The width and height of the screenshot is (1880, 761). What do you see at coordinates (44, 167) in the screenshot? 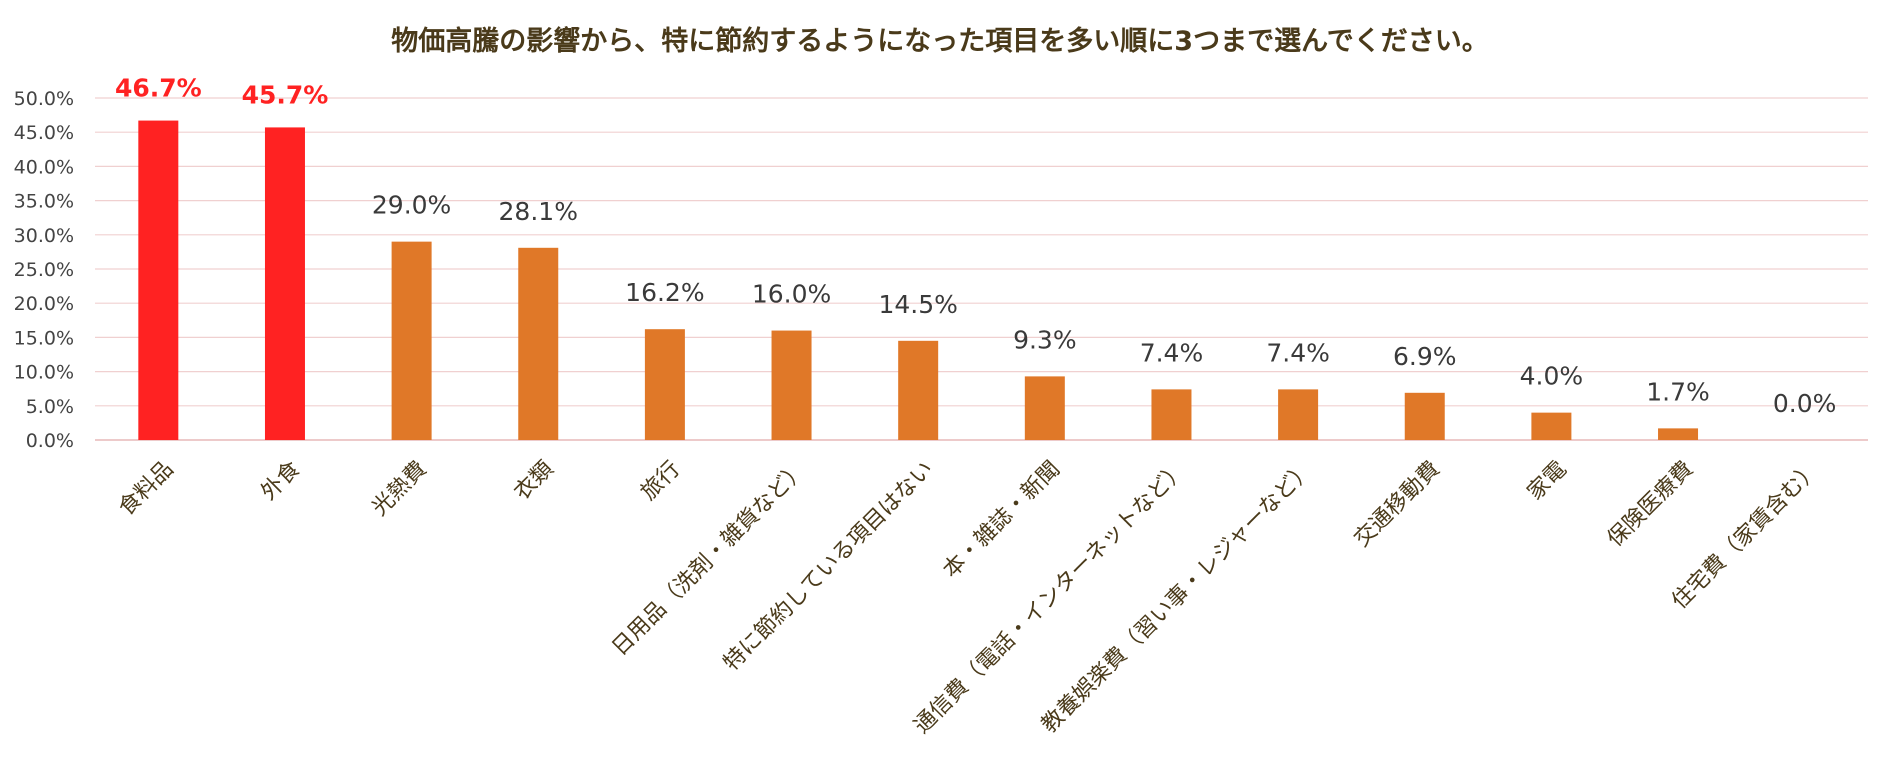
I see `y-tick-label: 40.0%` at bounding box center [44, 167].